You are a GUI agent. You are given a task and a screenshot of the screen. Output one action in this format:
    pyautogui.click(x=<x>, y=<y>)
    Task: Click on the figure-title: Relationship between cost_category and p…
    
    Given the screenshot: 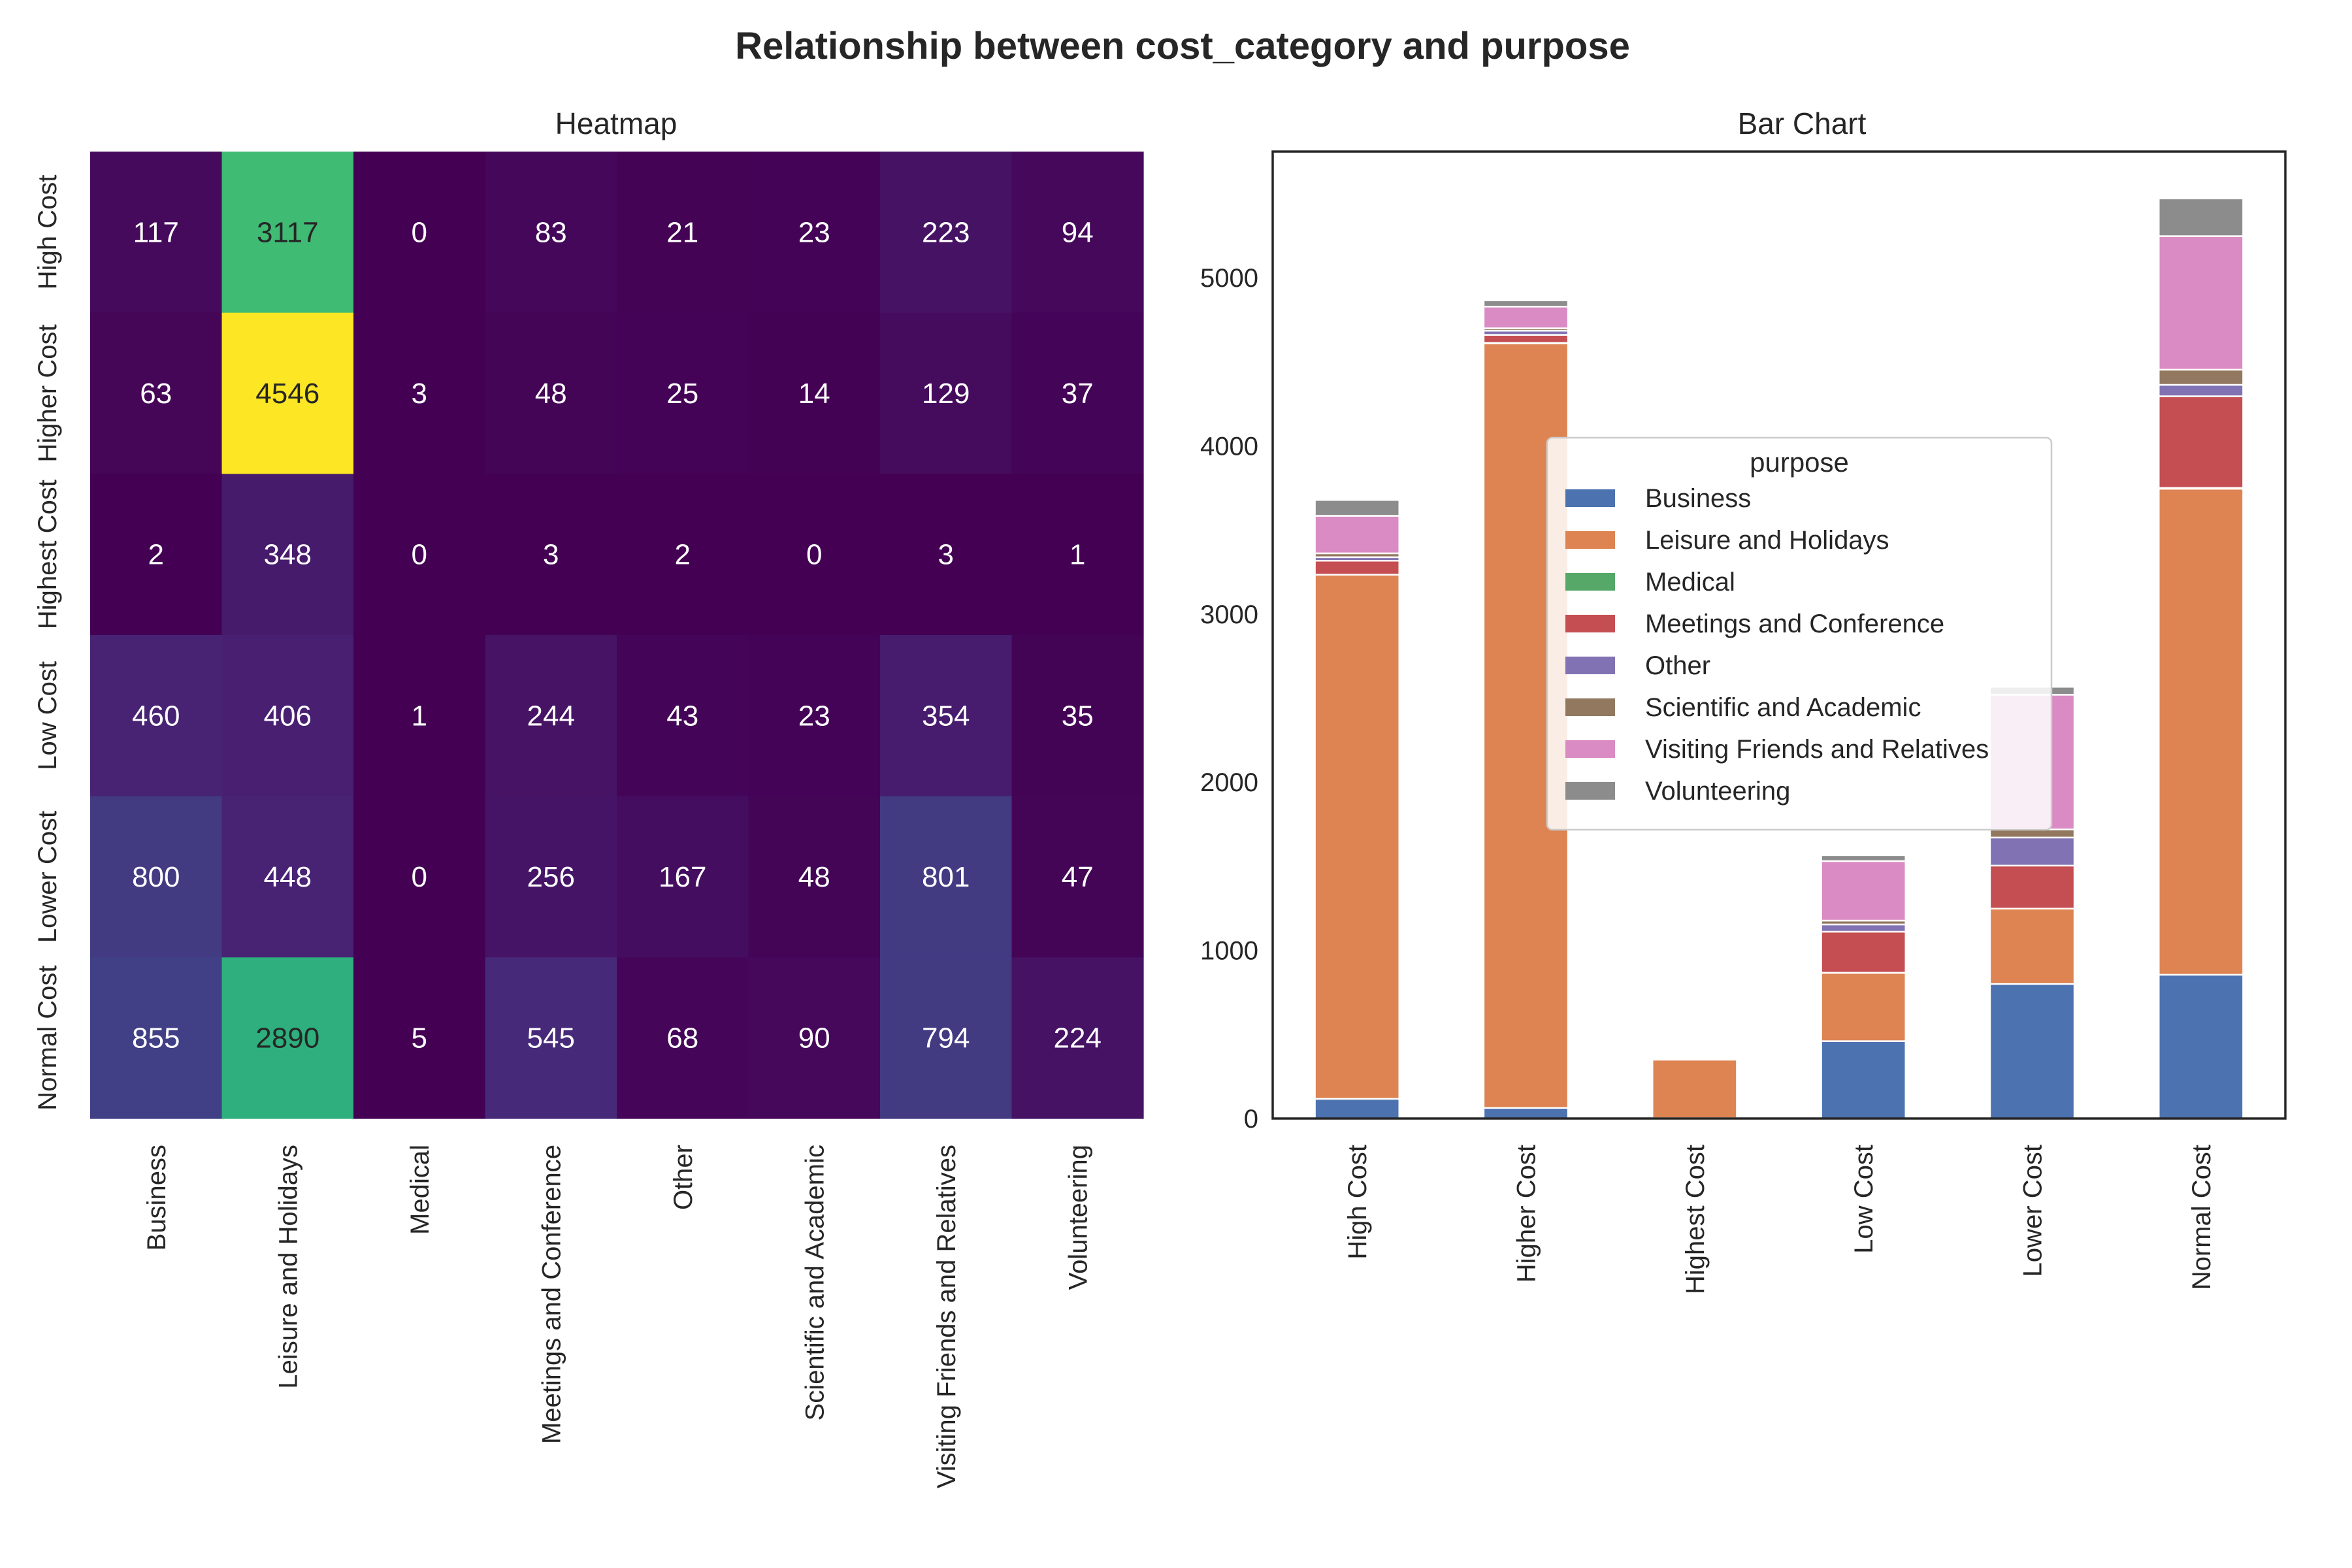 What is the action you would take?
    pyautogui.click(x=1182, y=46)
    